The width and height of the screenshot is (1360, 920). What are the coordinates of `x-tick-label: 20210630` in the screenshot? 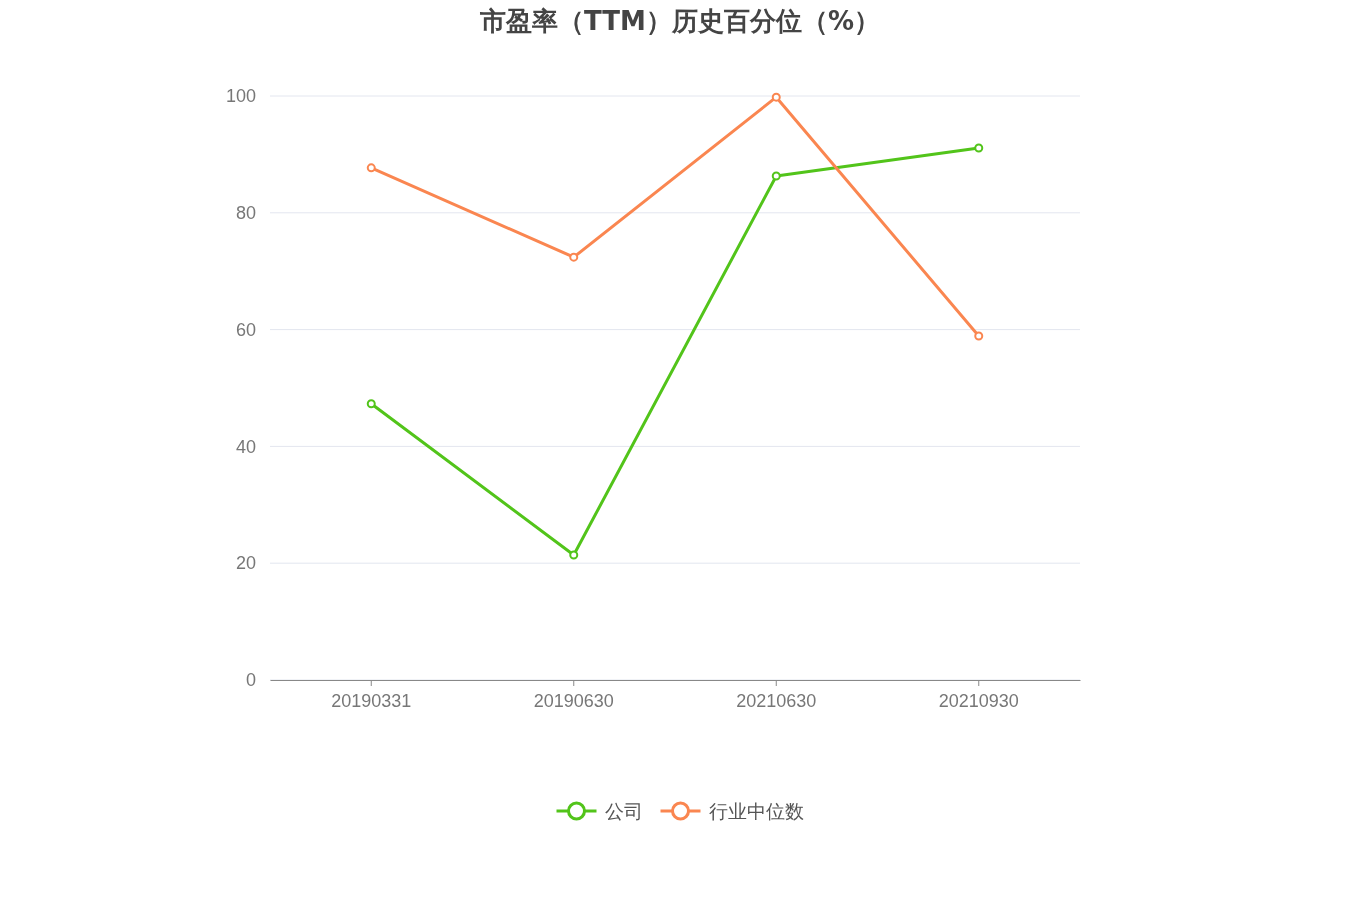 It's located at (776, 700).